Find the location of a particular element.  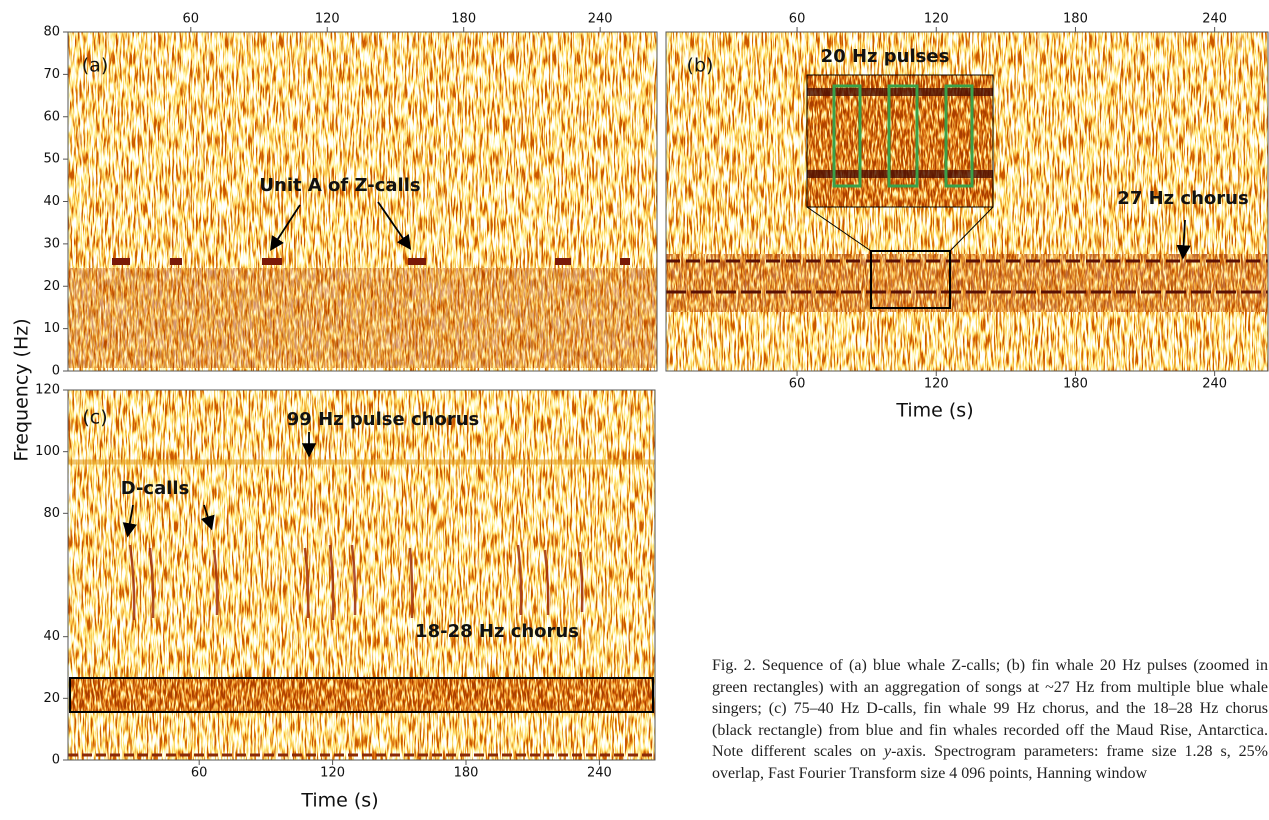

annotation: Unit A of Z-calls is located at coordinates (339, 185).